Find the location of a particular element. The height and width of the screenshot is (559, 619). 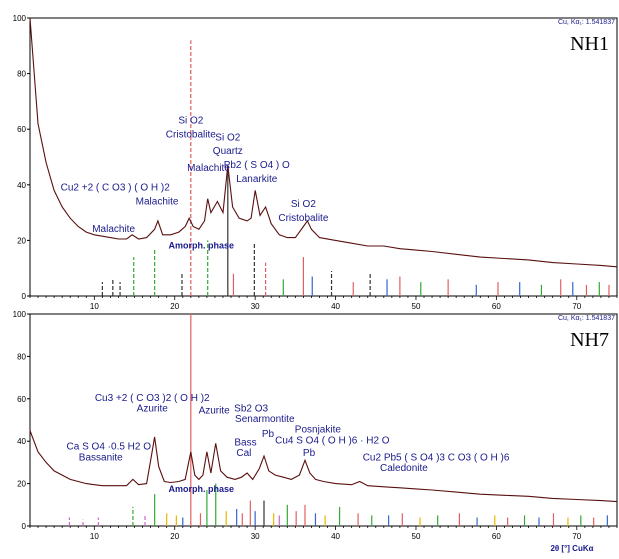

x-axis-label: 2θ [°] CuKα is located at coordinates (571, 548).